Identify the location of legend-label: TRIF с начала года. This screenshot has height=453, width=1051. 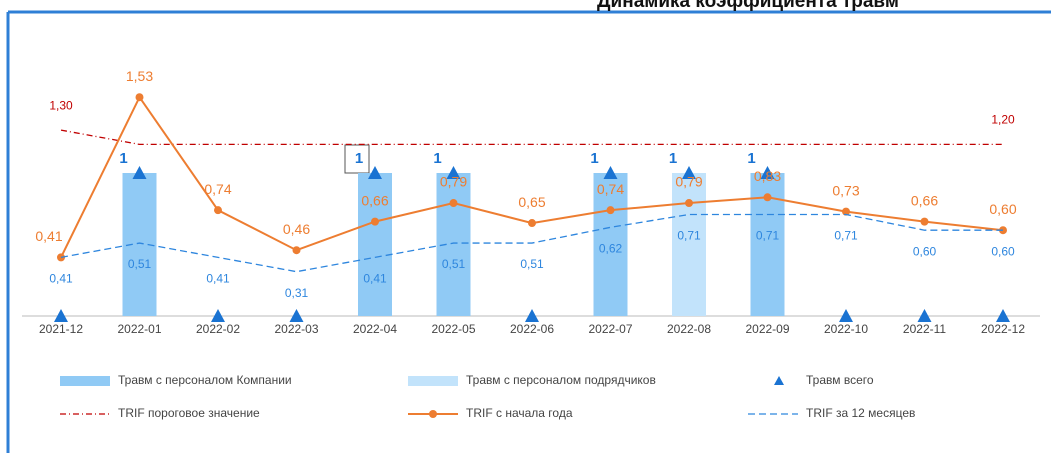
(519, 413).